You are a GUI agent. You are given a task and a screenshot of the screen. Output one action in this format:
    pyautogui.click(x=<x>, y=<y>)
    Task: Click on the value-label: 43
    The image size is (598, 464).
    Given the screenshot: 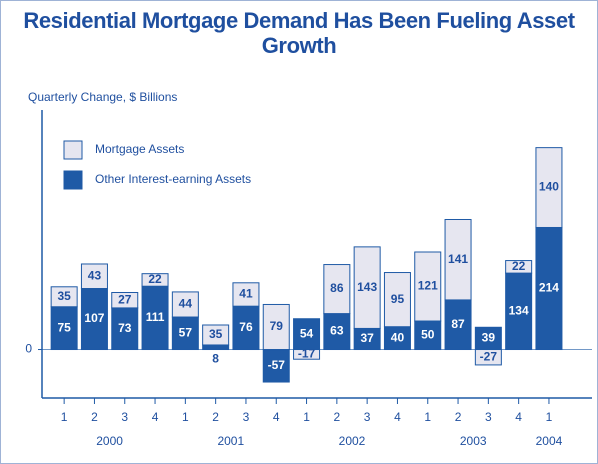 What is the action you would take?
    pyautogui.click(x=95, y=275)
    